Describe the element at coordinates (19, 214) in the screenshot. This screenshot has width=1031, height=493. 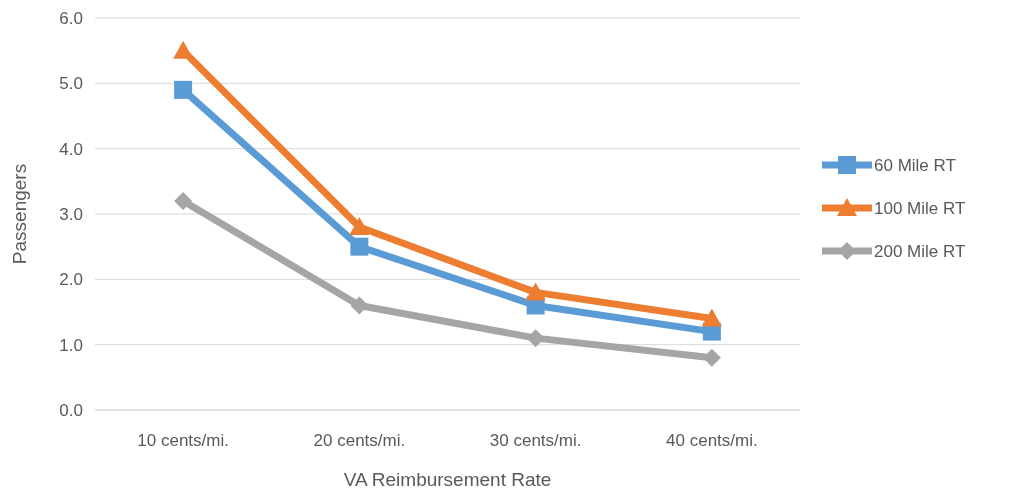
I see `y-axis-title: Passengers` at that location.